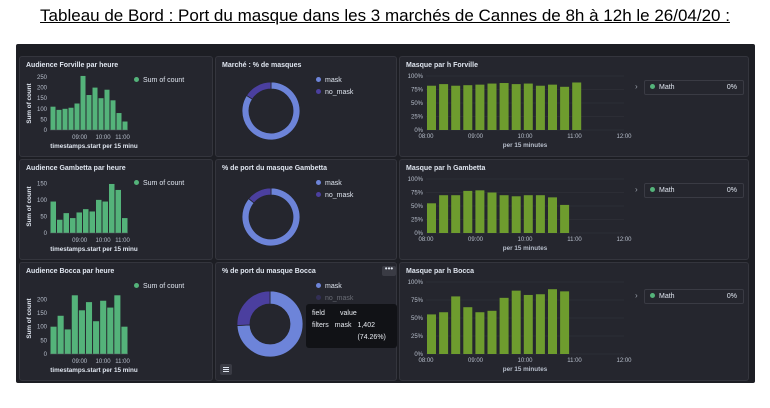 This screenshot has height=408, width=770. What do you see at coordinates (389, 270) in the screenshot?
I see `more-options-button: •••` at bounding box center [389, 270].